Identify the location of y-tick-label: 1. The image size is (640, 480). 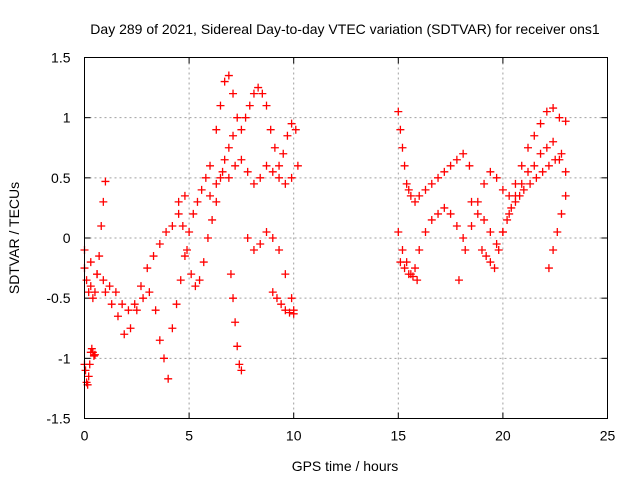
(67, 118).